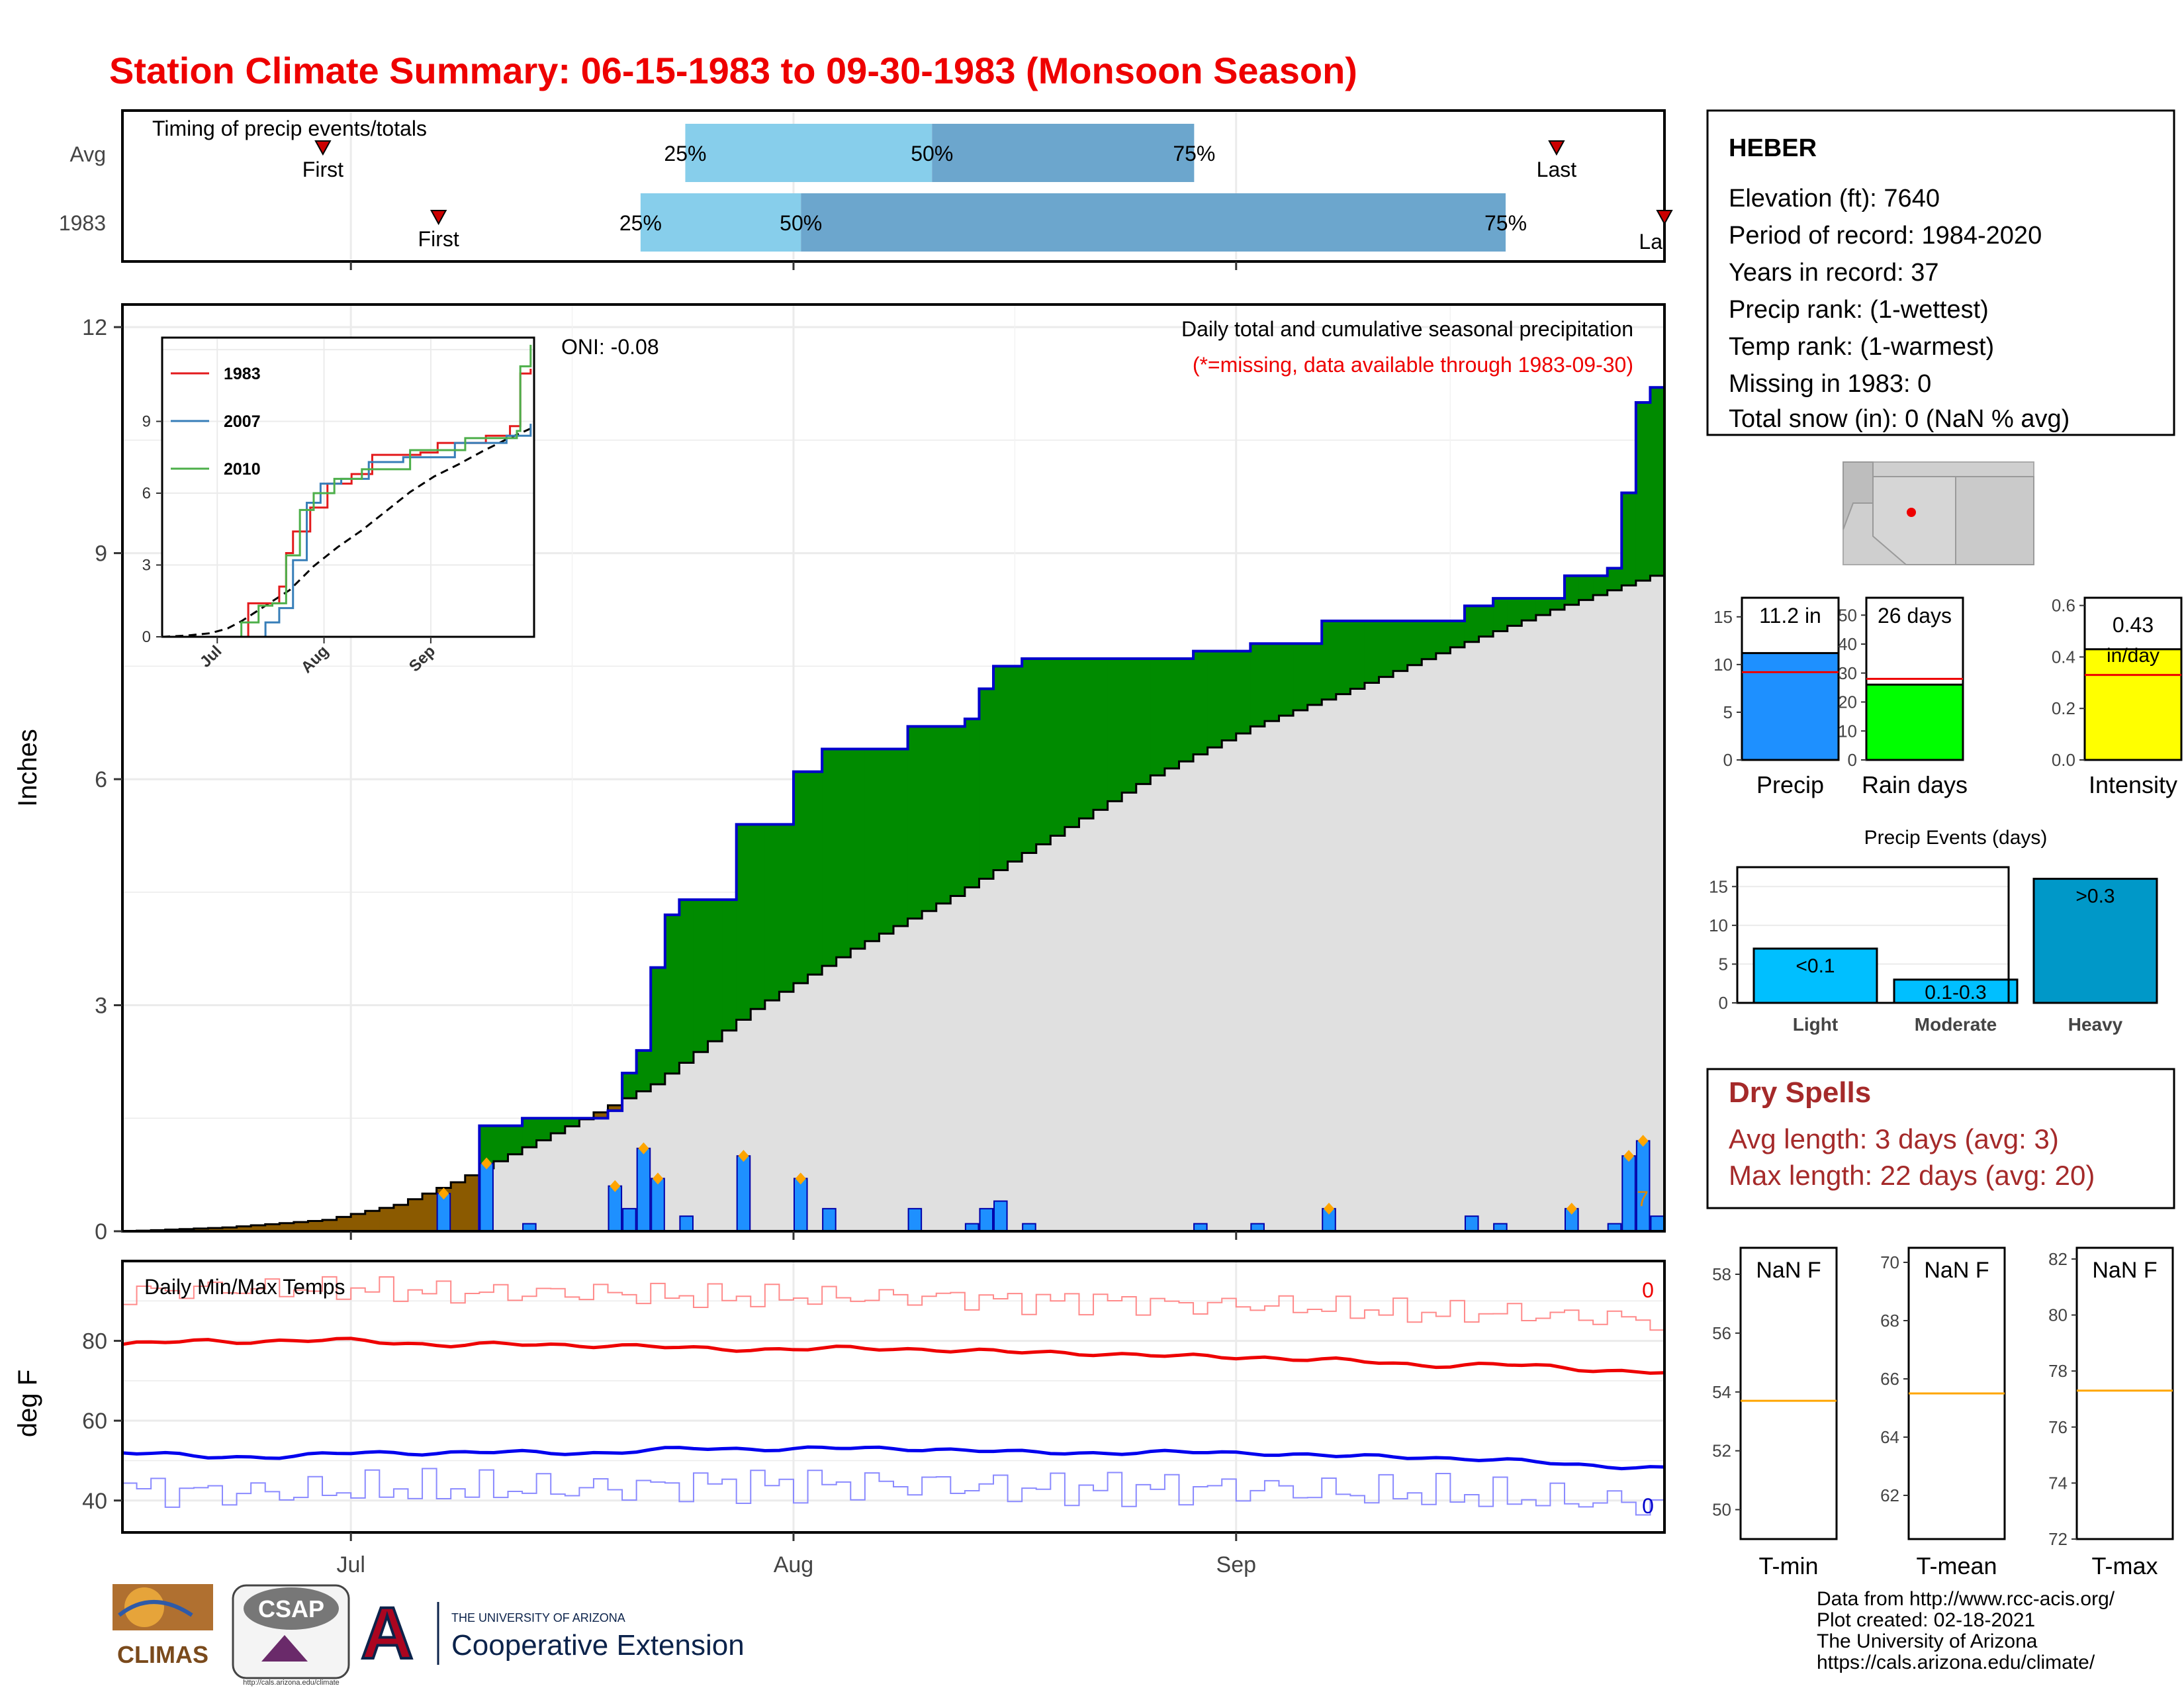  I want to click on temp-box-label: T-min, so click(1789, 1565).